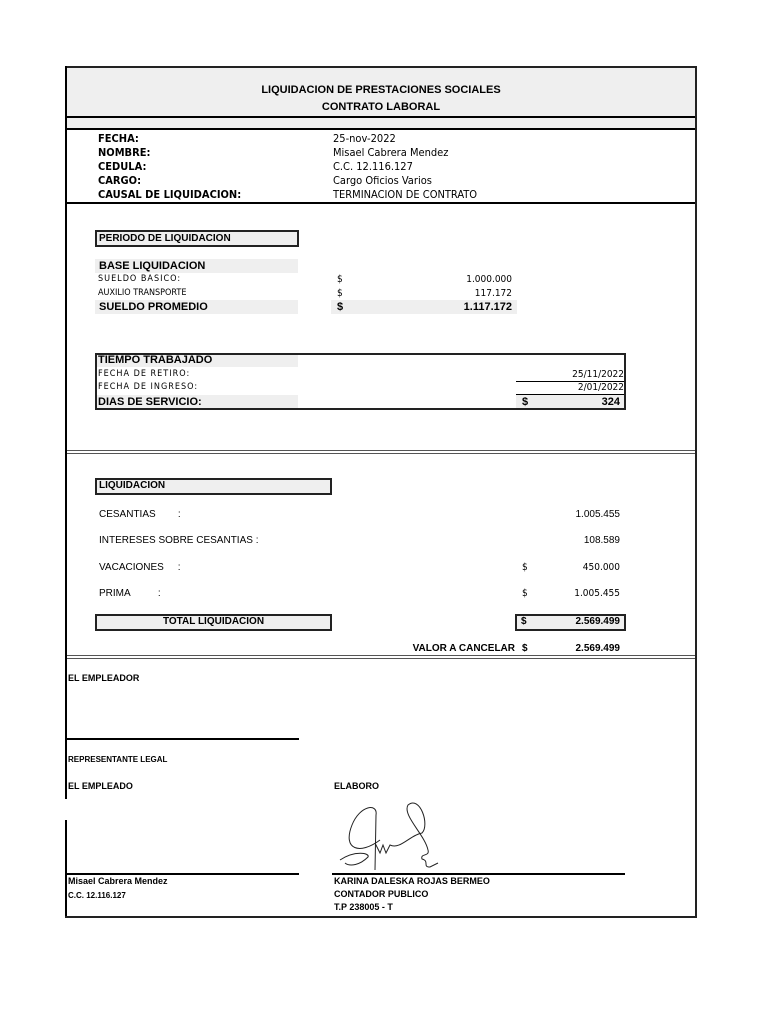  I want to click on header-band, so click(381, 92).